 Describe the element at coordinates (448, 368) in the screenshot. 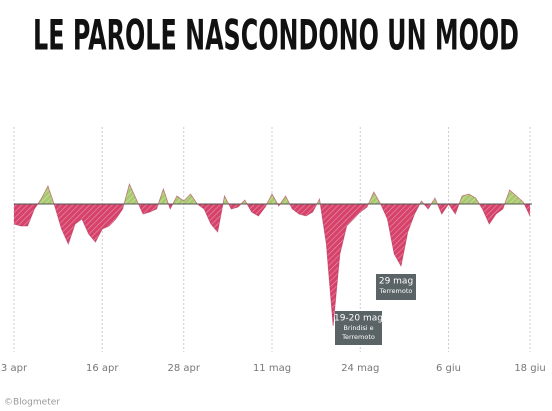

I see `x-tick-label: 6 giu` at that location.